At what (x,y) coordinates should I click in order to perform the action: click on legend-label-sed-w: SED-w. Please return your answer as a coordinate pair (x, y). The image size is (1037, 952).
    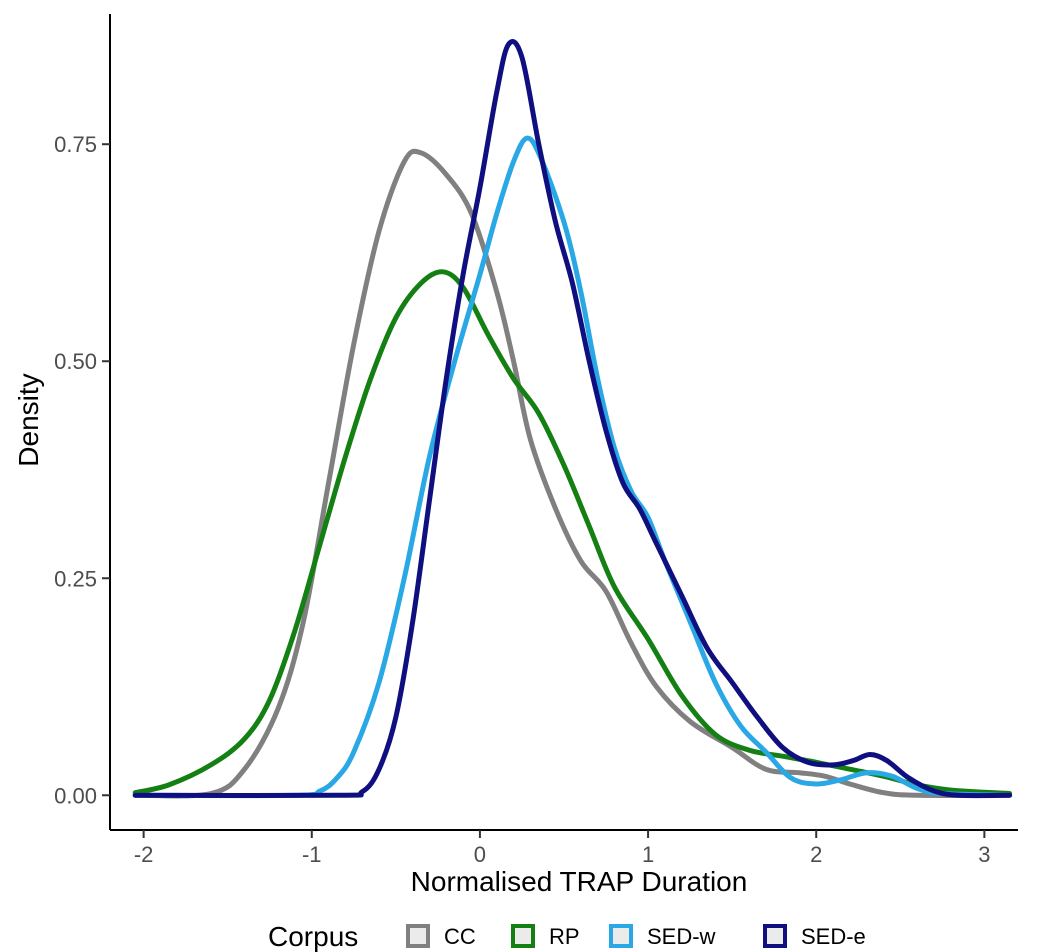
    Looking at the image, I should click on (681, 936).